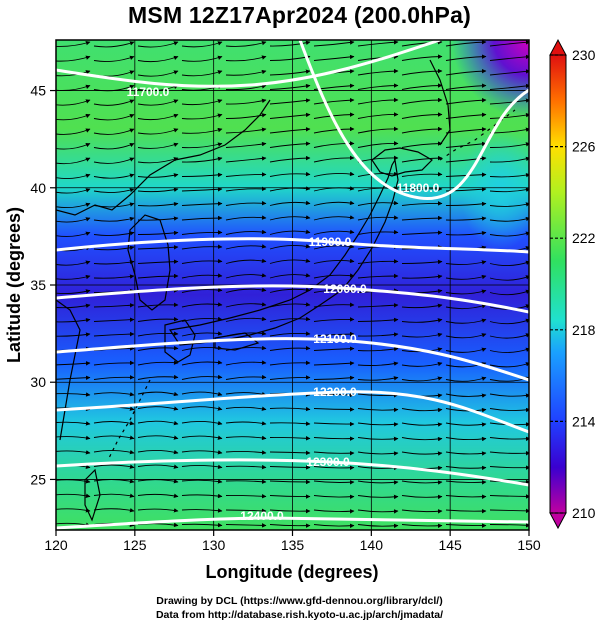 The width and height of the screenshot is (599, 625). Describe the element at coordinates (328, 462) in the screenshot. I see `contour-label: 12300.0` at that location.